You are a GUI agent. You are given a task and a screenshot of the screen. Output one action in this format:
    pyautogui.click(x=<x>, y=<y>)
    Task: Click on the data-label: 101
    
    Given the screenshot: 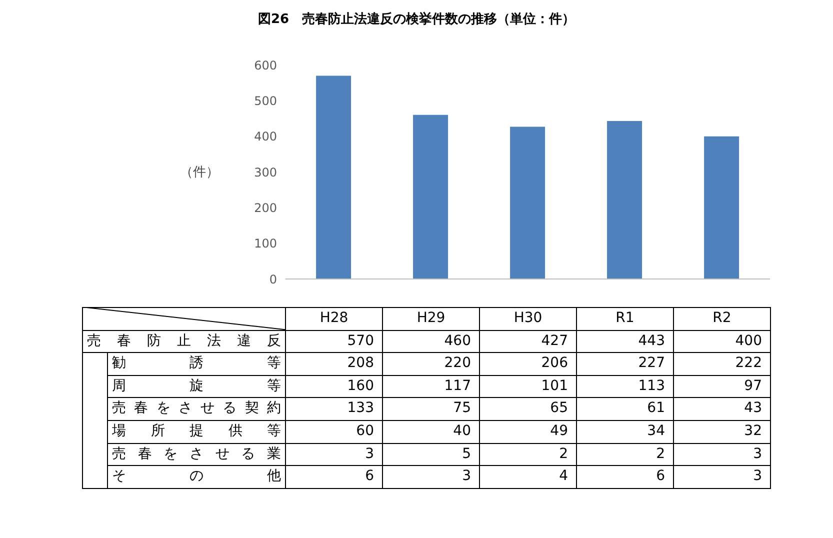 What is the action you would take?
    pyautogui.click(x=528, y=386)
    